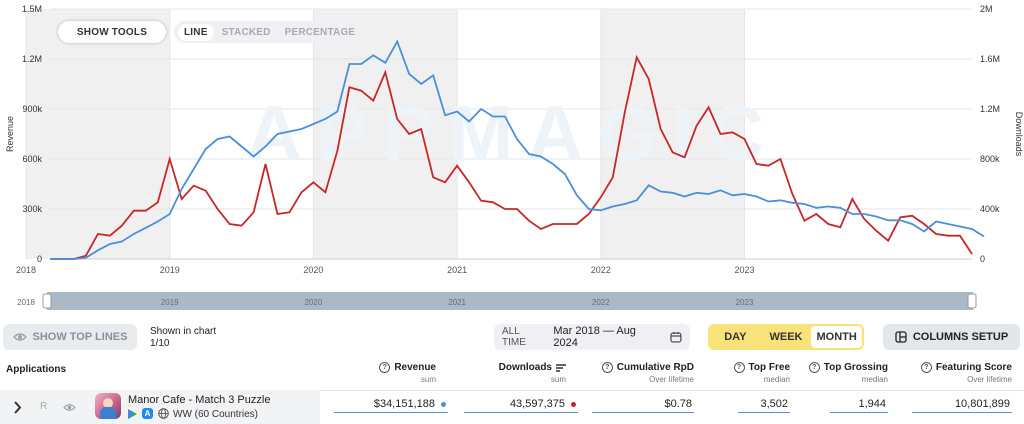 The width and height of the screenshot is (1024, 424). I want to click on downloads-color-dot, so click(573, 404).